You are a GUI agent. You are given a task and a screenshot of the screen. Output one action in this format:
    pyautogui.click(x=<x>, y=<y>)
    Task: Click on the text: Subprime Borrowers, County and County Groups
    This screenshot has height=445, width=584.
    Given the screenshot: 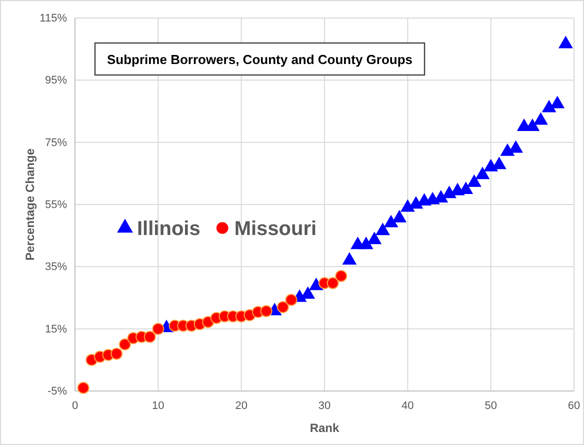 What is the action you would take?
    pyautogui.click(x=260, y=59)
    